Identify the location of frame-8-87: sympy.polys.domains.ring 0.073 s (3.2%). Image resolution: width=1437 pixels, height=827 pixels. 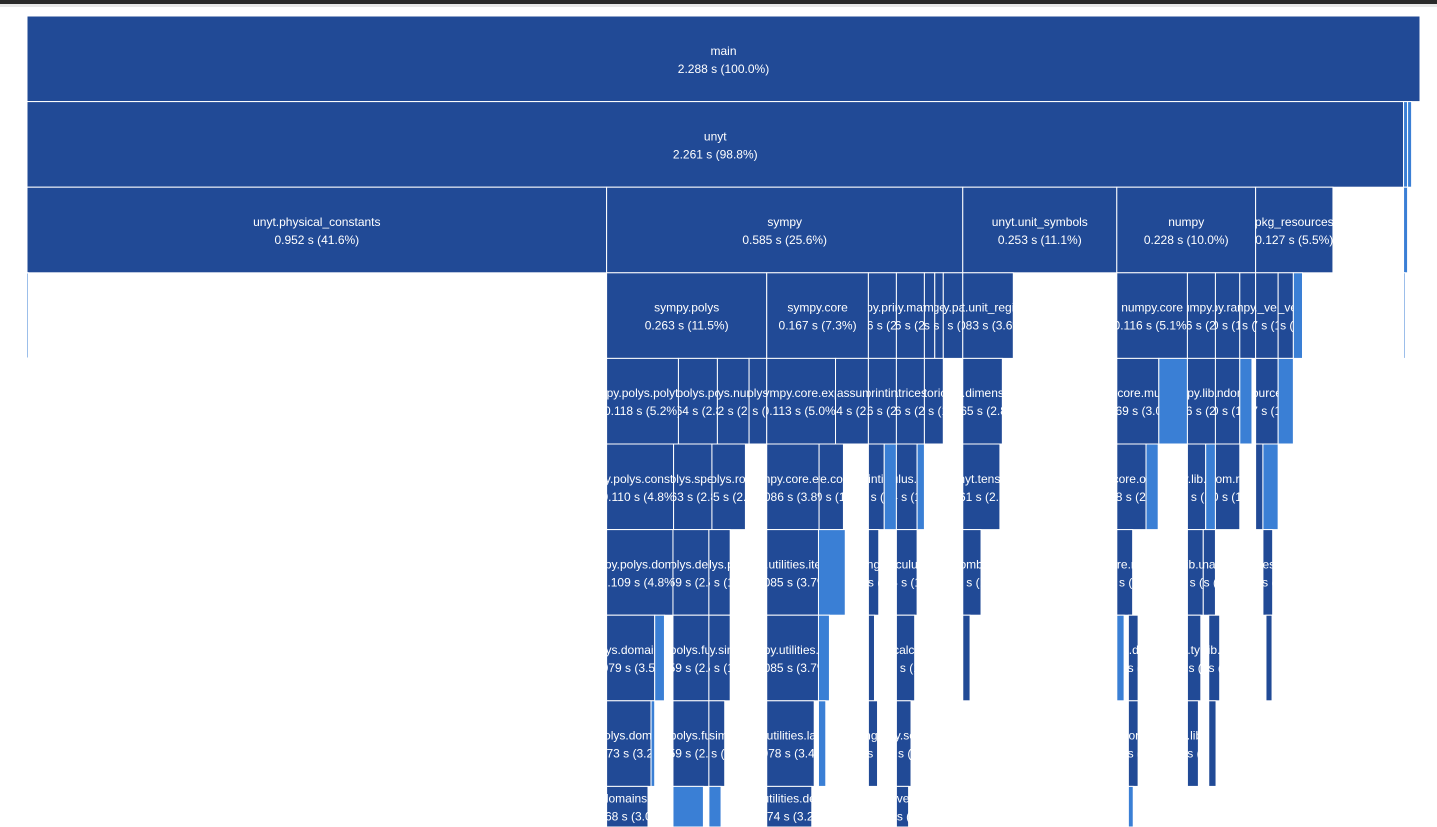
(628, 743).